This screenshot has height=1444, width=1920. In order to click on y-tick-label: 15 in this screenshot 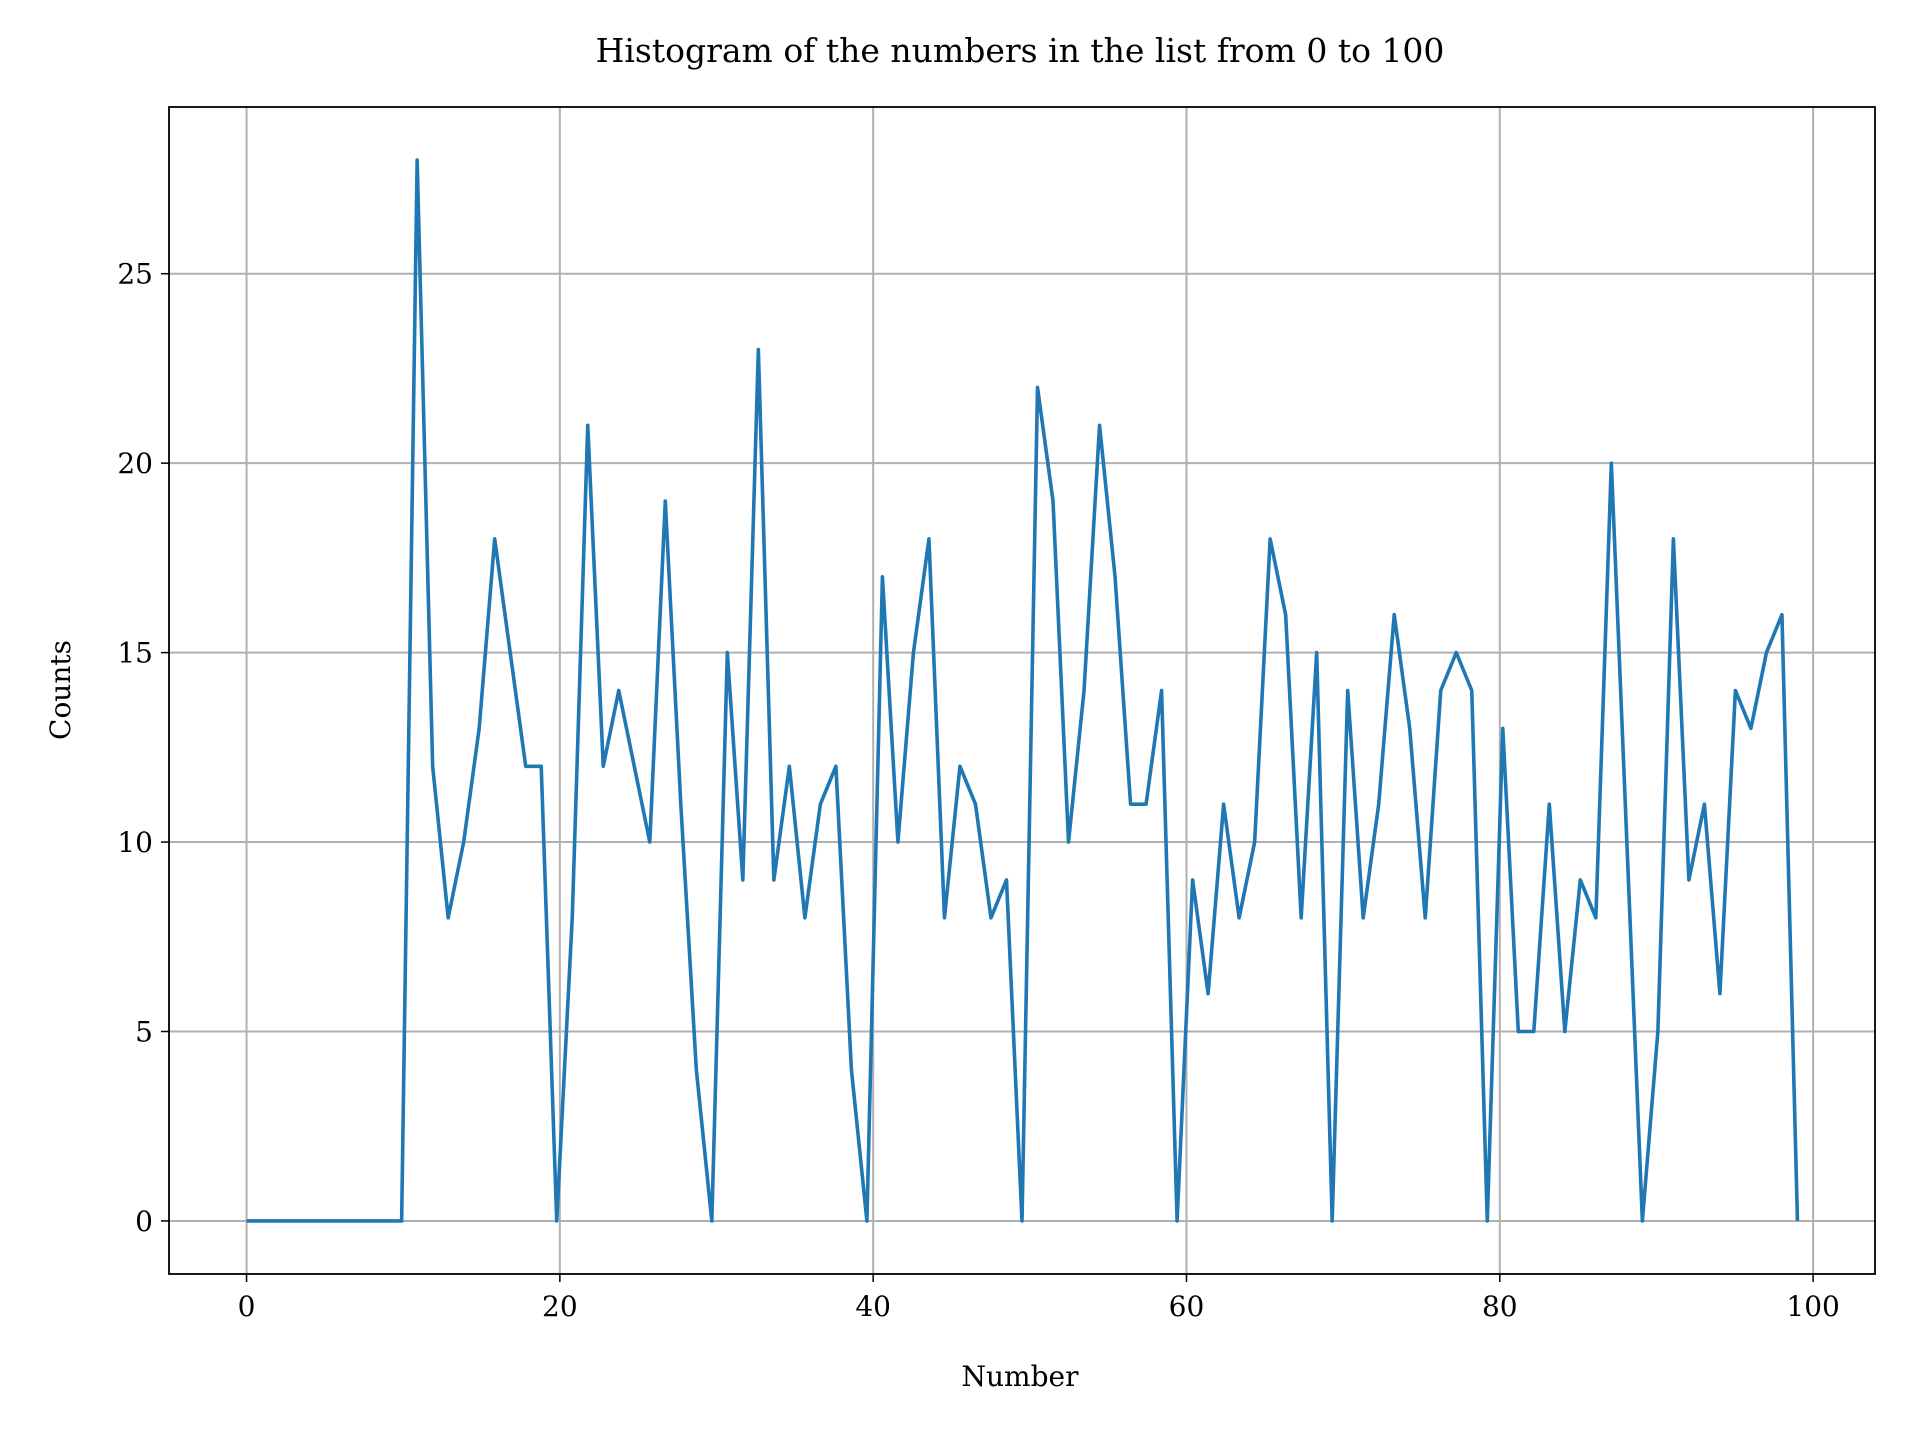, I will do `click(135, 653)`.